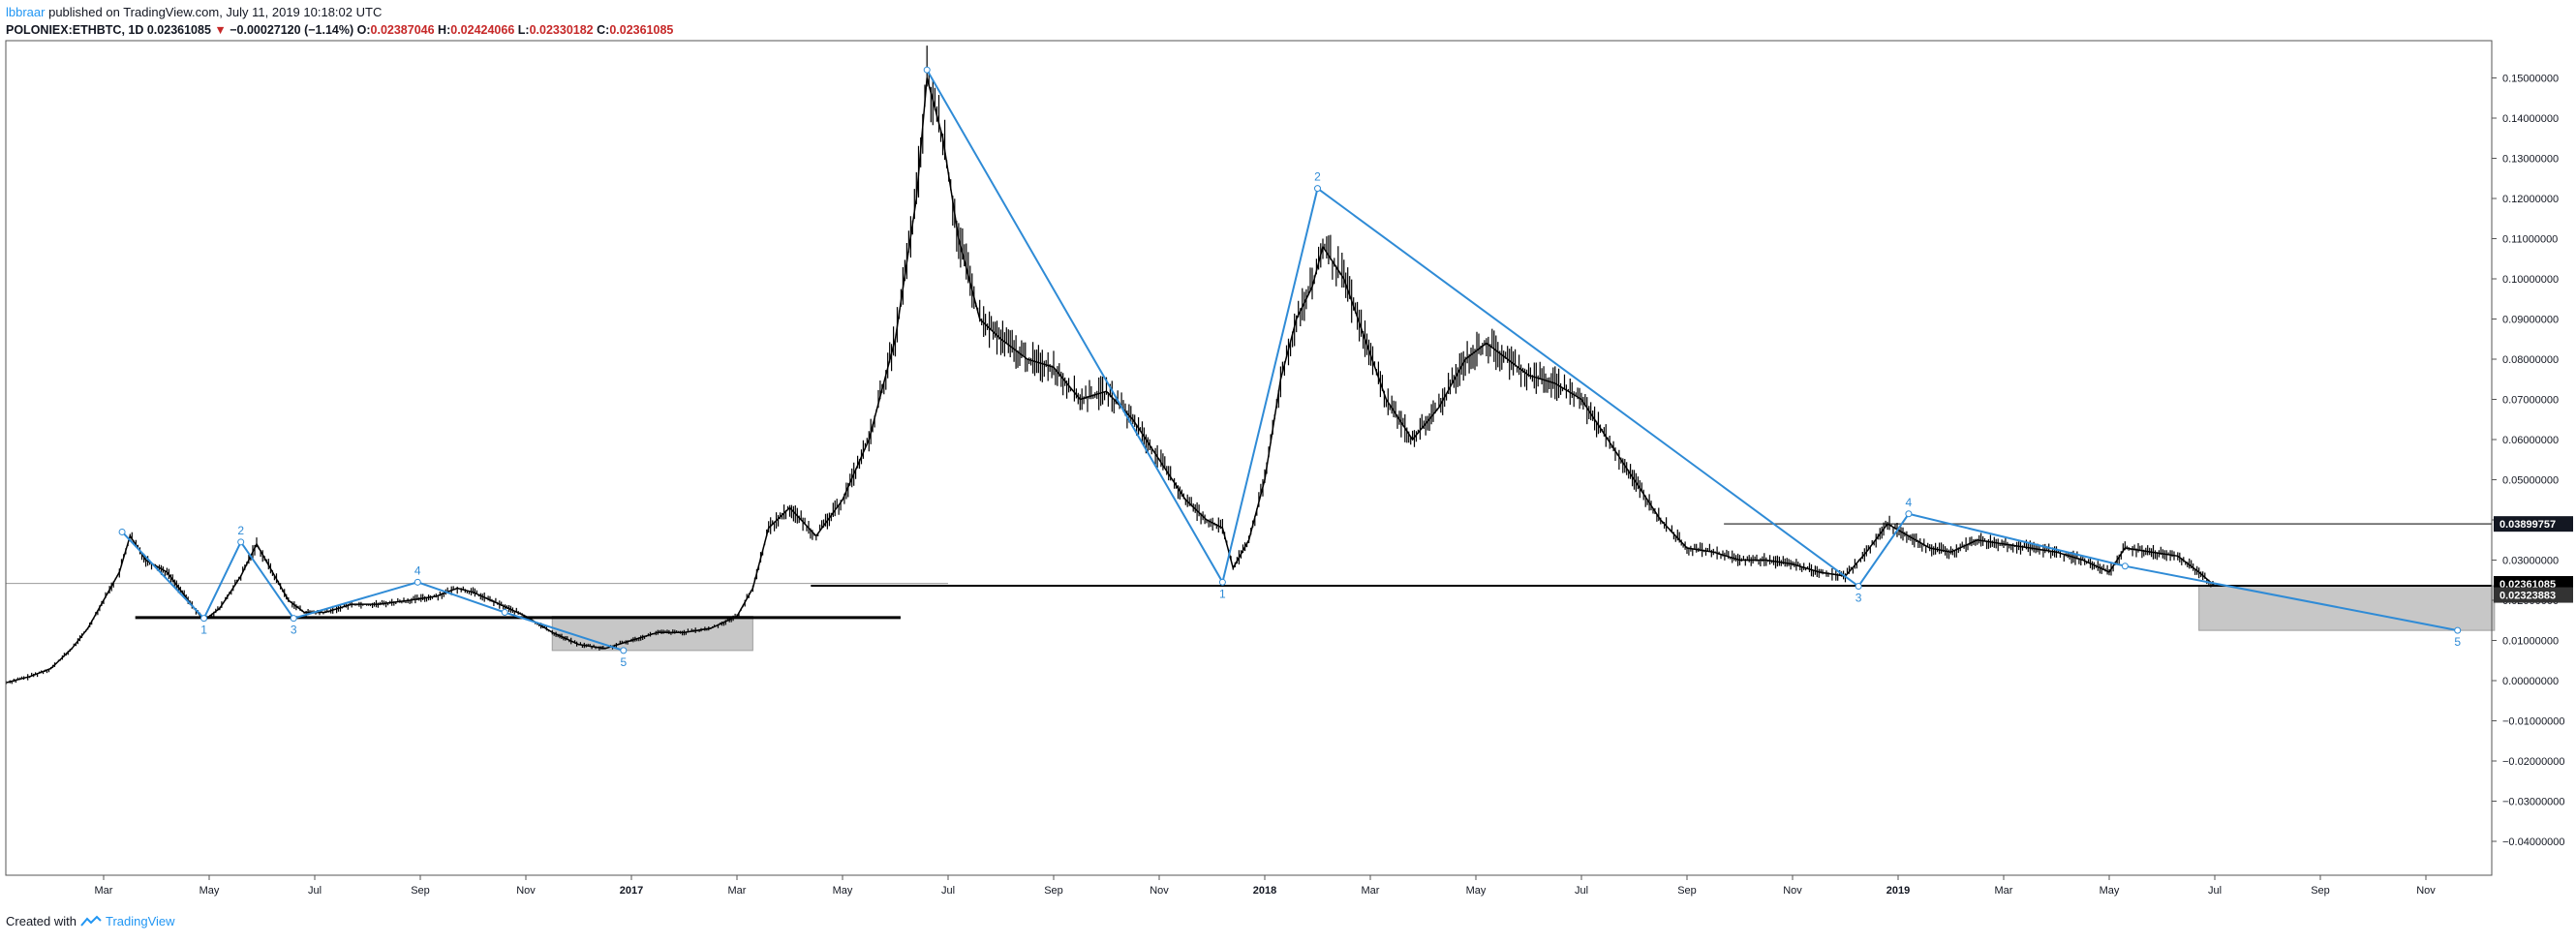  I want to click on y-tick-label: 0.13000000, so click(2530, 160).